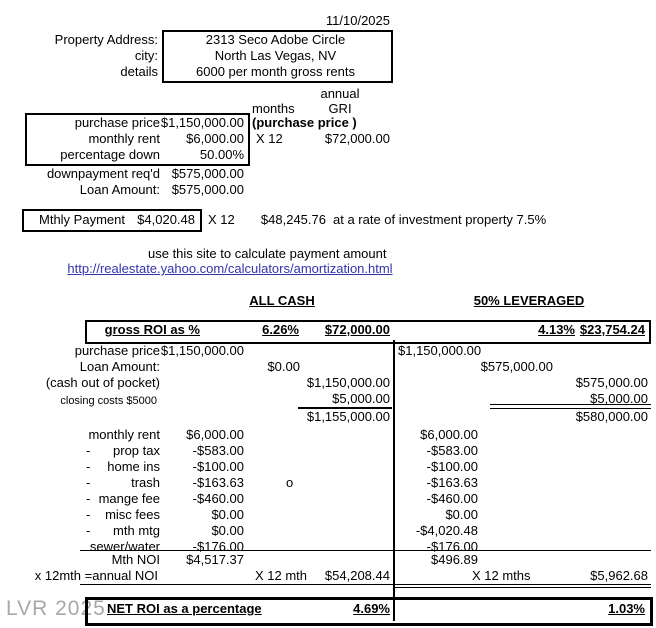 The height and width of the screenshot is (628, 656). I want to click on monthly-rent-label: monthly rent, so click(124, 138).